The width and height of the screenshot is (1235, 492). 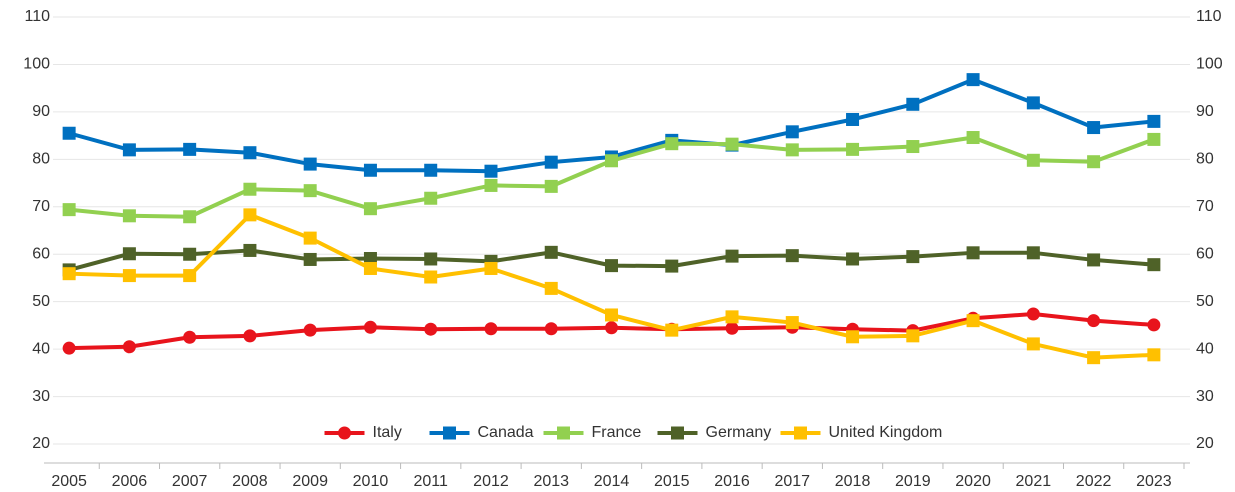 What do you see at coordinates (617, 432) in the screenshot?
I see `legend-label: France` at bounding box center [617, 432].